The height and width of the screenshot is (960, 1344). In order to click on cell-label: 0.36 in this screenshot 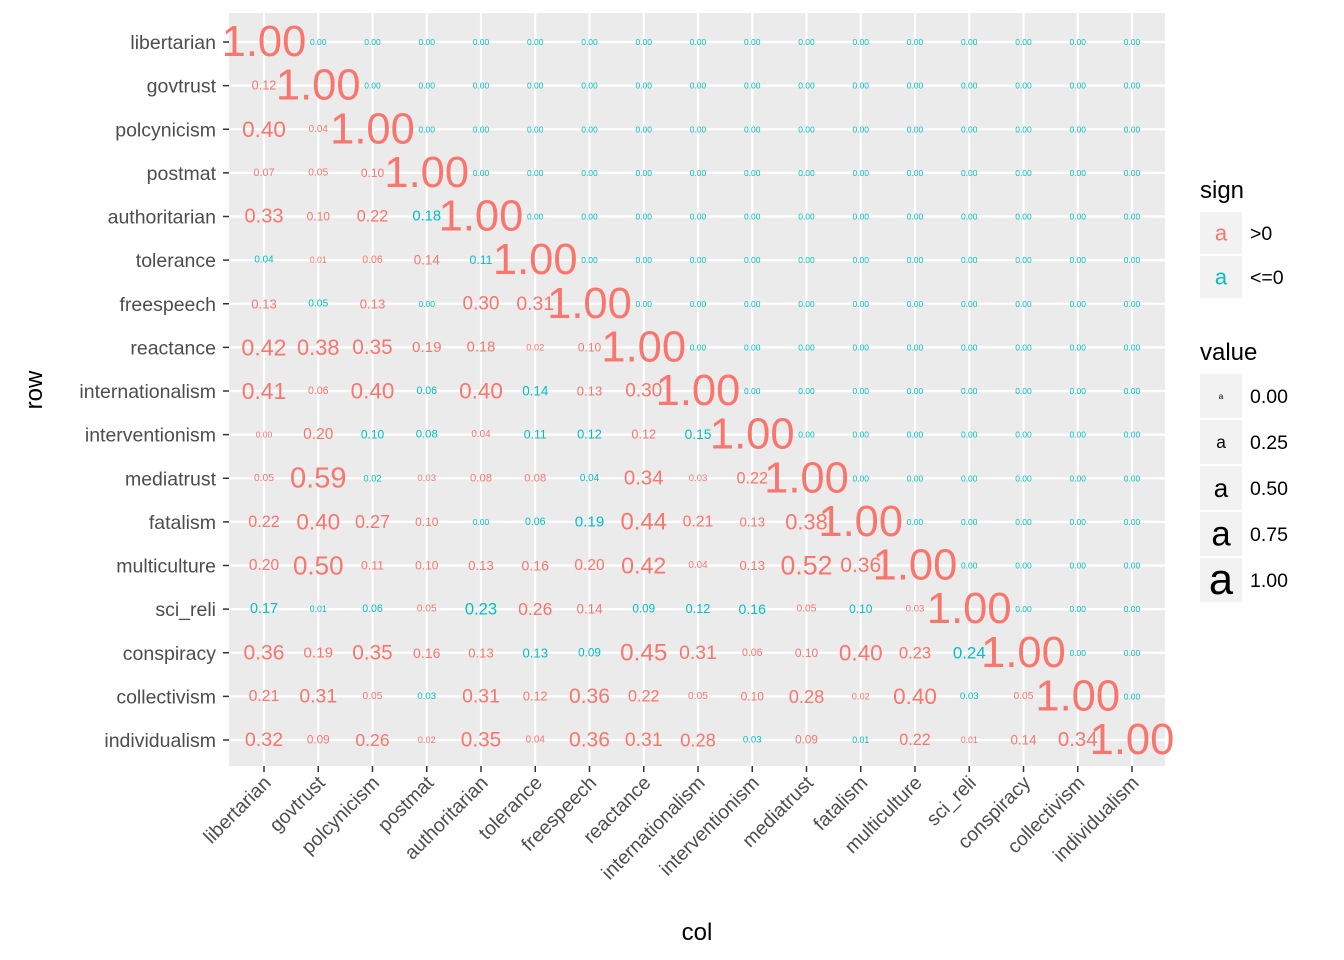, I will do `click(860, 565)`.